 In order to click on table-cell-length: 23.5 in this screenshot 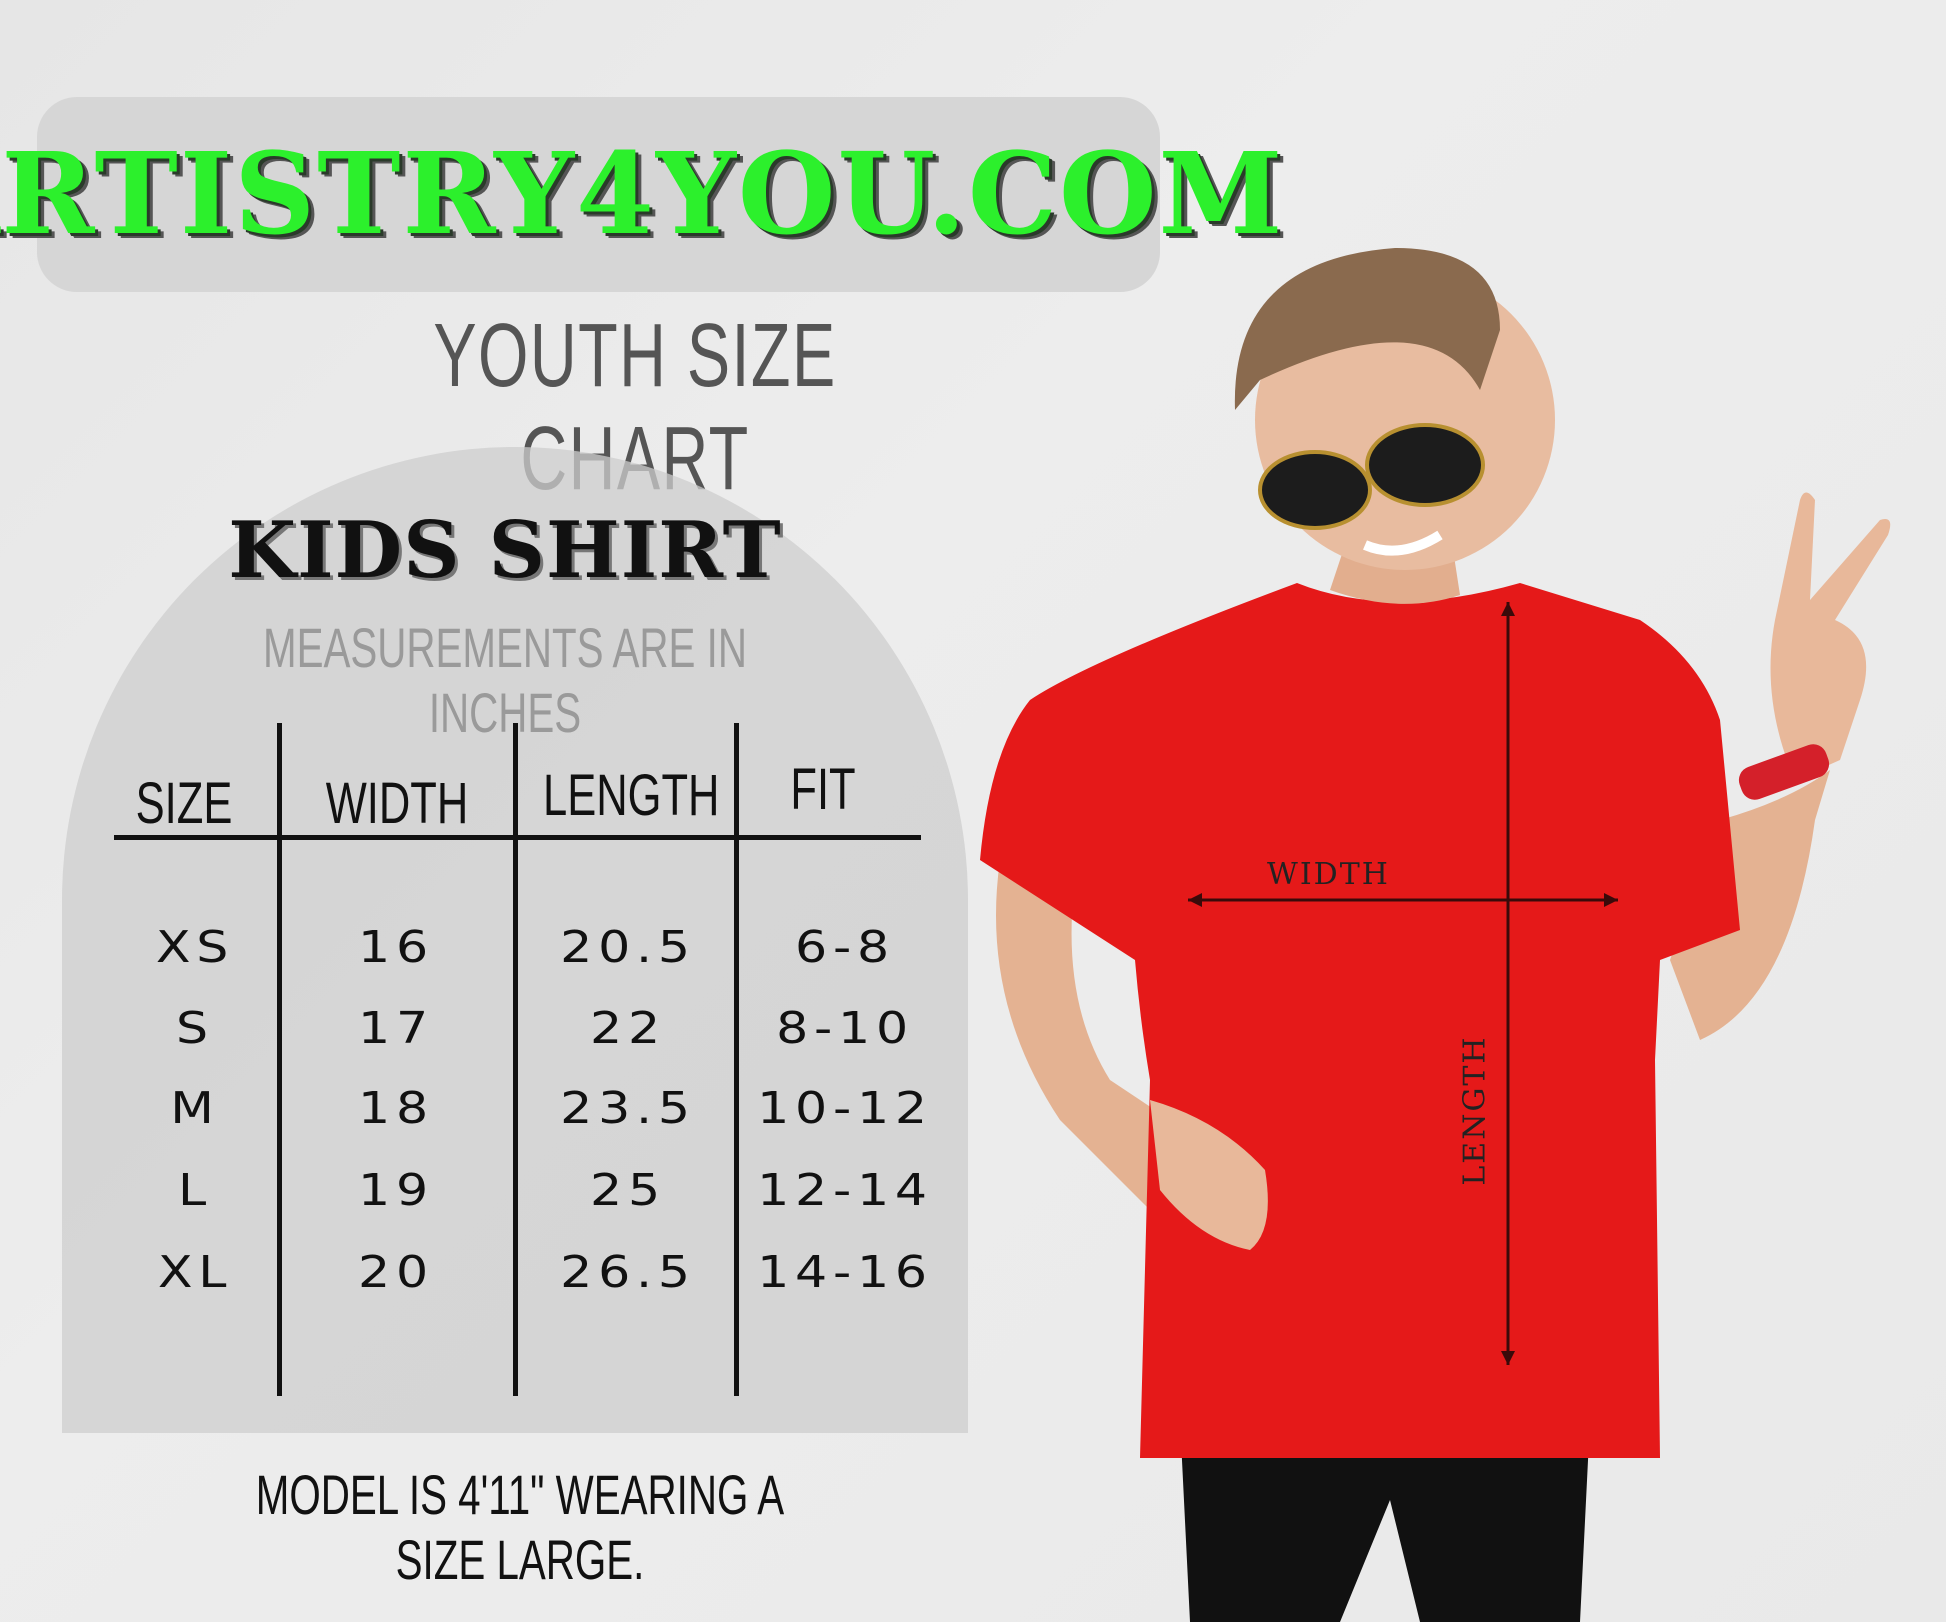, I will do `click(628, 1108)`.